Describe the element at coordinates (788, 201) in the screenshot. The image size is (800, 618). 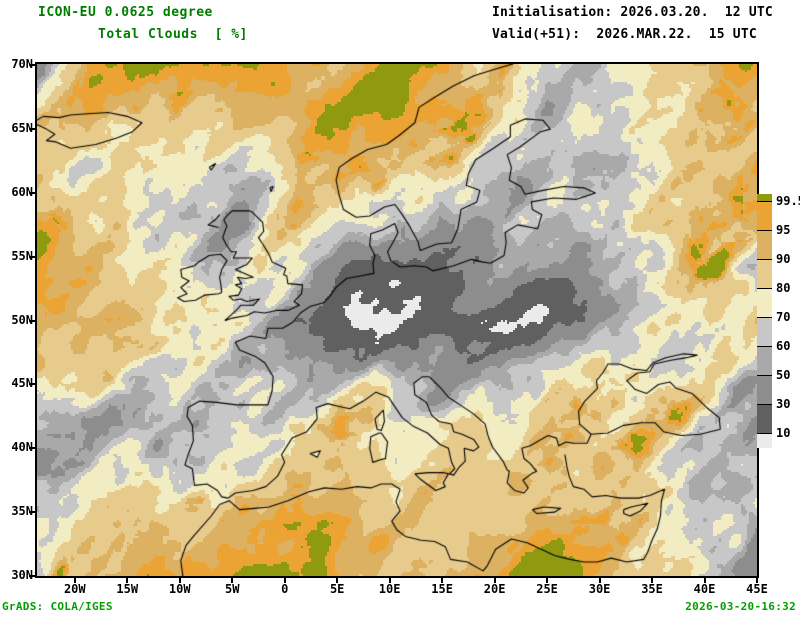
I see `legend-tick-label: 99.5` at that location.